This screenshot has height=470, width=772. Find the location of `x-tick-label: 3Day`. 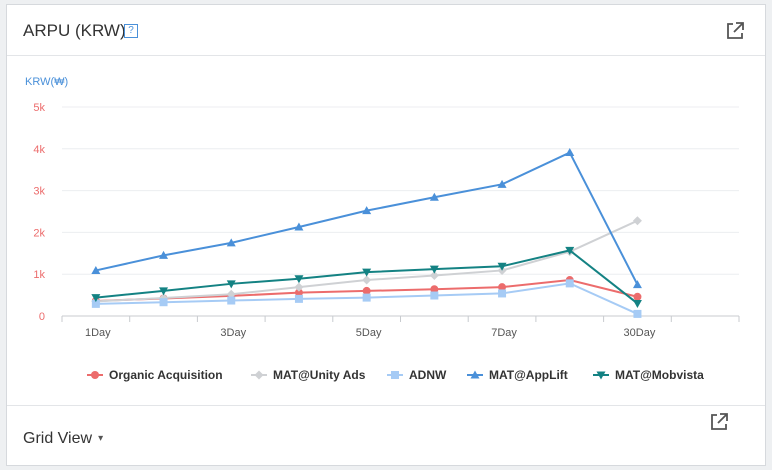

x-tick-label: 3Day is located at coordinates (233, 333).